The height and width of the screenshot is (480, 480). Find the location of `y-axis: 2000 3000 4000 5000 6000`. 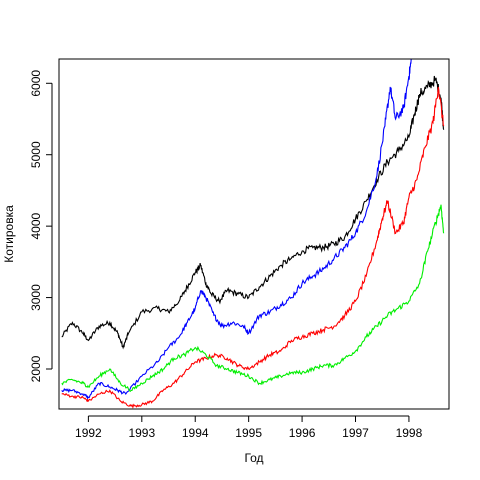

y-axis: 2000 3000 4000 5000 6000 is located at coordinates (41, 226).